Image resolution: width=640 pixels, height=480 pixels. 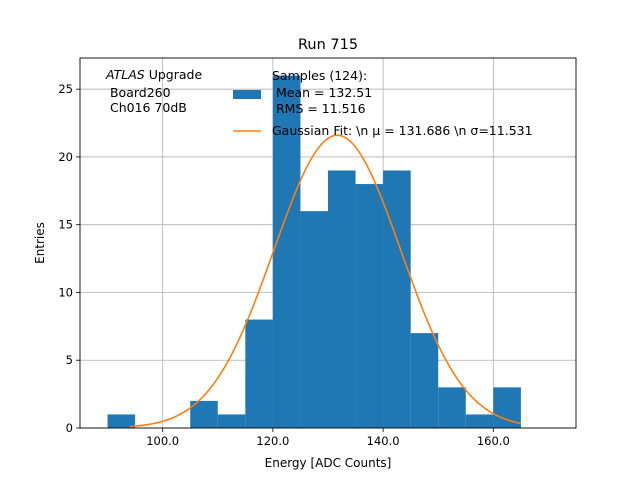 I want to click on y-axis-label: Entries, so click(x=40, y=243).